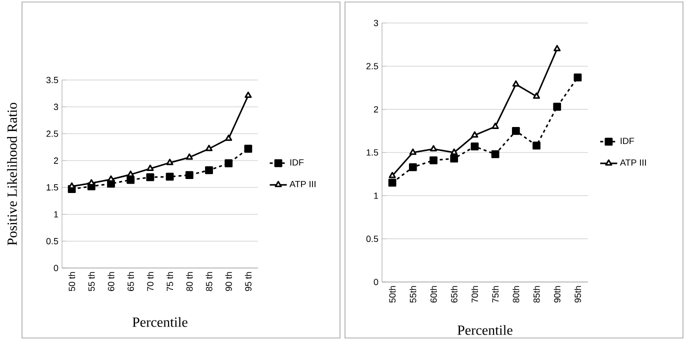 This screenshot has width=685, height=355. I want to click on x-tick-label: 95 th, so click(248, 282).